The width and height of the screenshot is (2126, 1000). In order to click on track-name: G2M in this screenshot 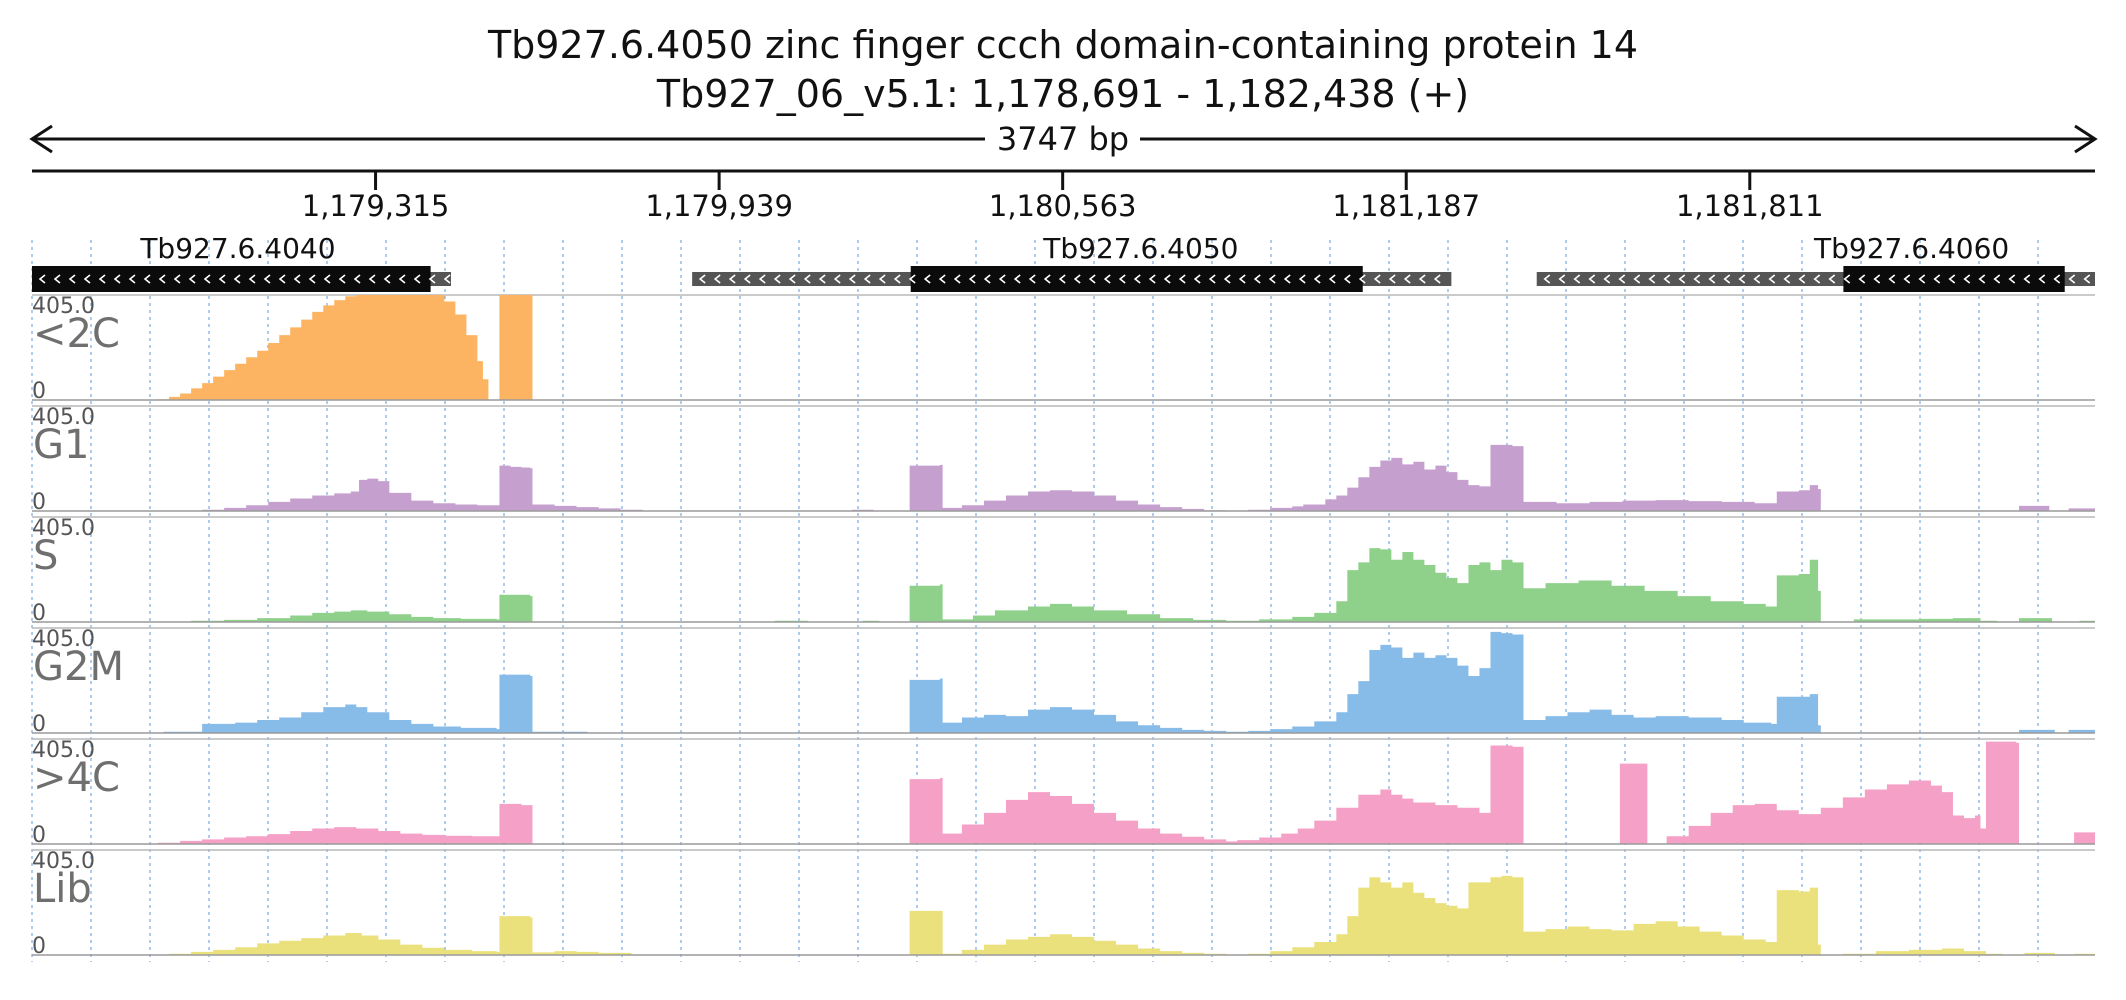, I will do `click(78, 667)`.